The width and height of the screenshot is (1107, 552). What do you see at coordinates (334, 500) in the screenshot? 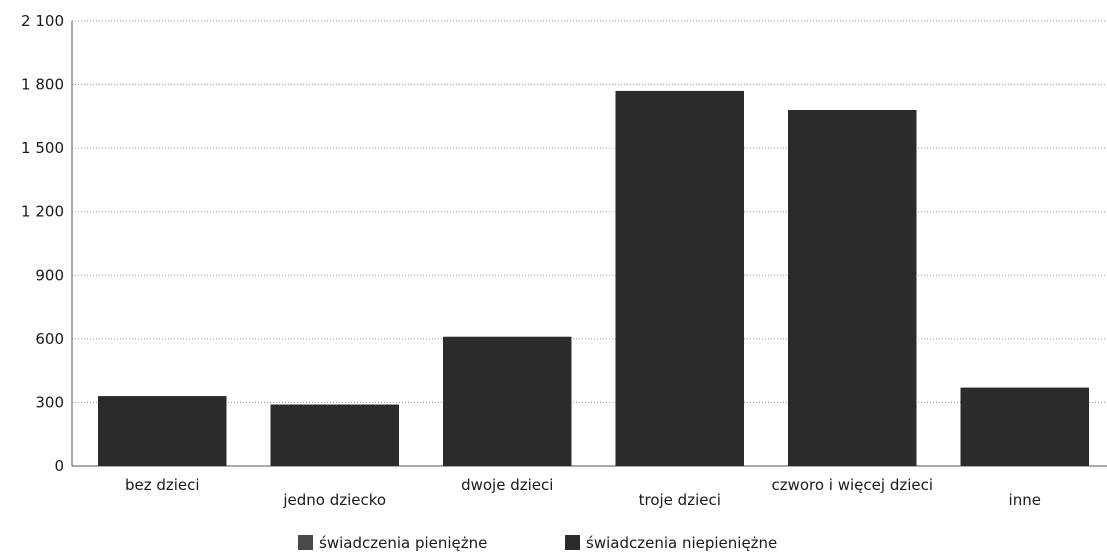
I see `x-category-label: jedno dziecko` at bounding box center [334, 500].